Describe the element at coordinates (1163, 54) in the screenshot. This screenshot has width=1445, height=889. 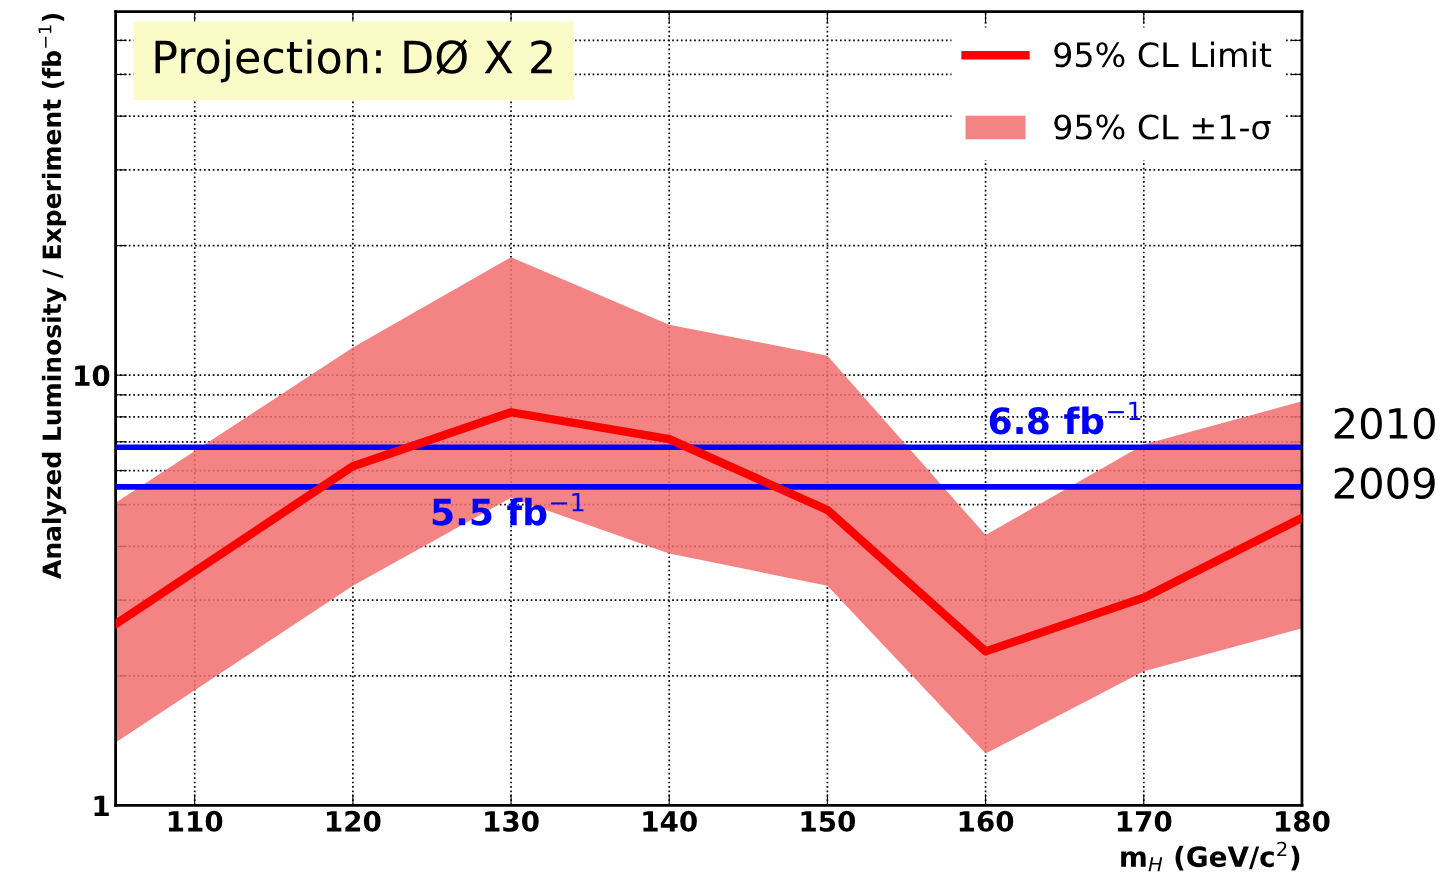
I see `legend-label: 95% CL Limit` at that location.